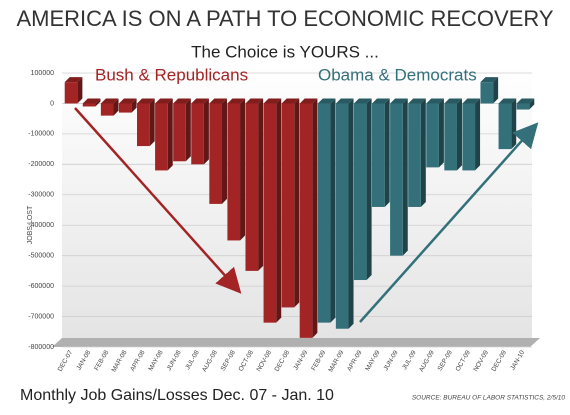 The image size is (570, 415). I want to click on x-tick-label: JAN-08, so click(83, 360).